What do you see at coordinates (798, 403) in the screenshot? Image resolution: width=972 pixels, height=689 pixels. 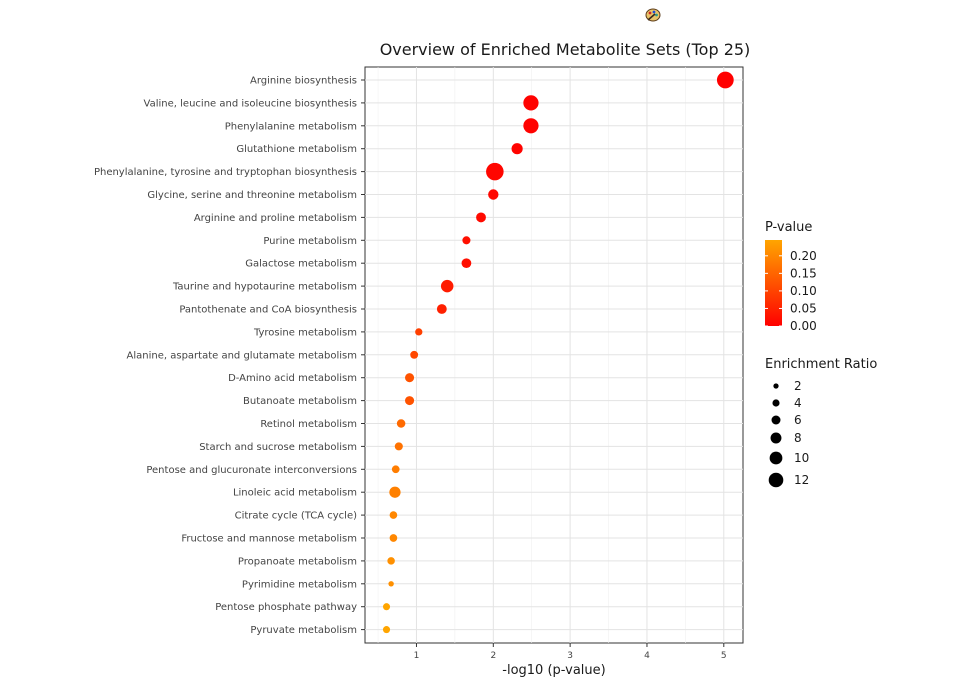 I see `size-legend-label: 4` at bounding box center [798, 403].